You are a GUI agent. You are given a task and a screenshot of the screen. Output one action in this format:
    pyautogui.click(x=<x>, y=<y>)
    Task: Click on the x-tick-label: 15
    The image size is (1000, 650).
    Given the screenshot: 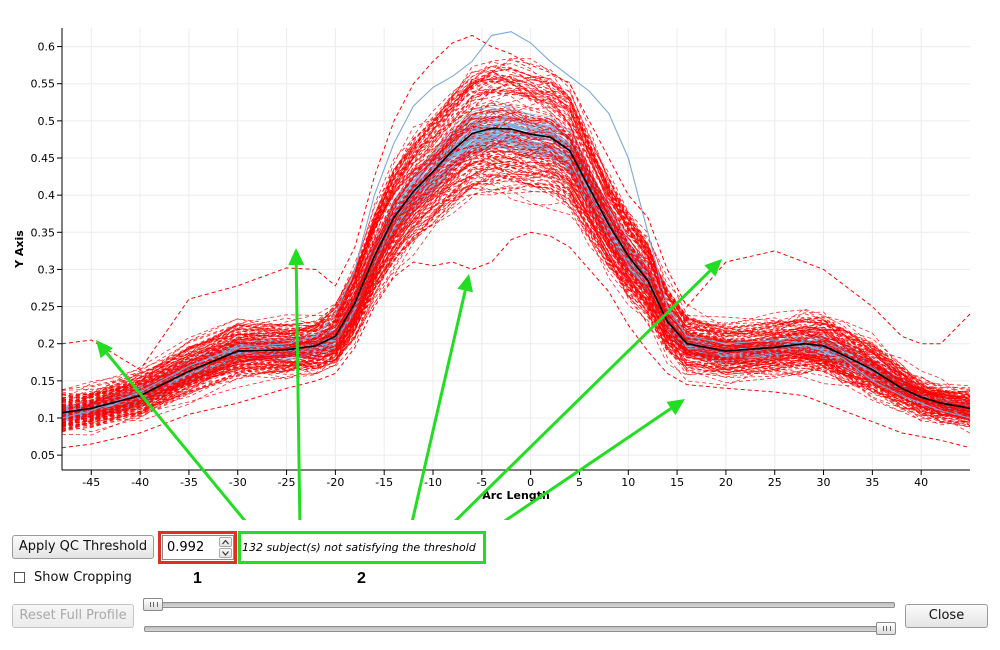 What is the action you would take?
    pyautogui.click(x=677, y=482)
    